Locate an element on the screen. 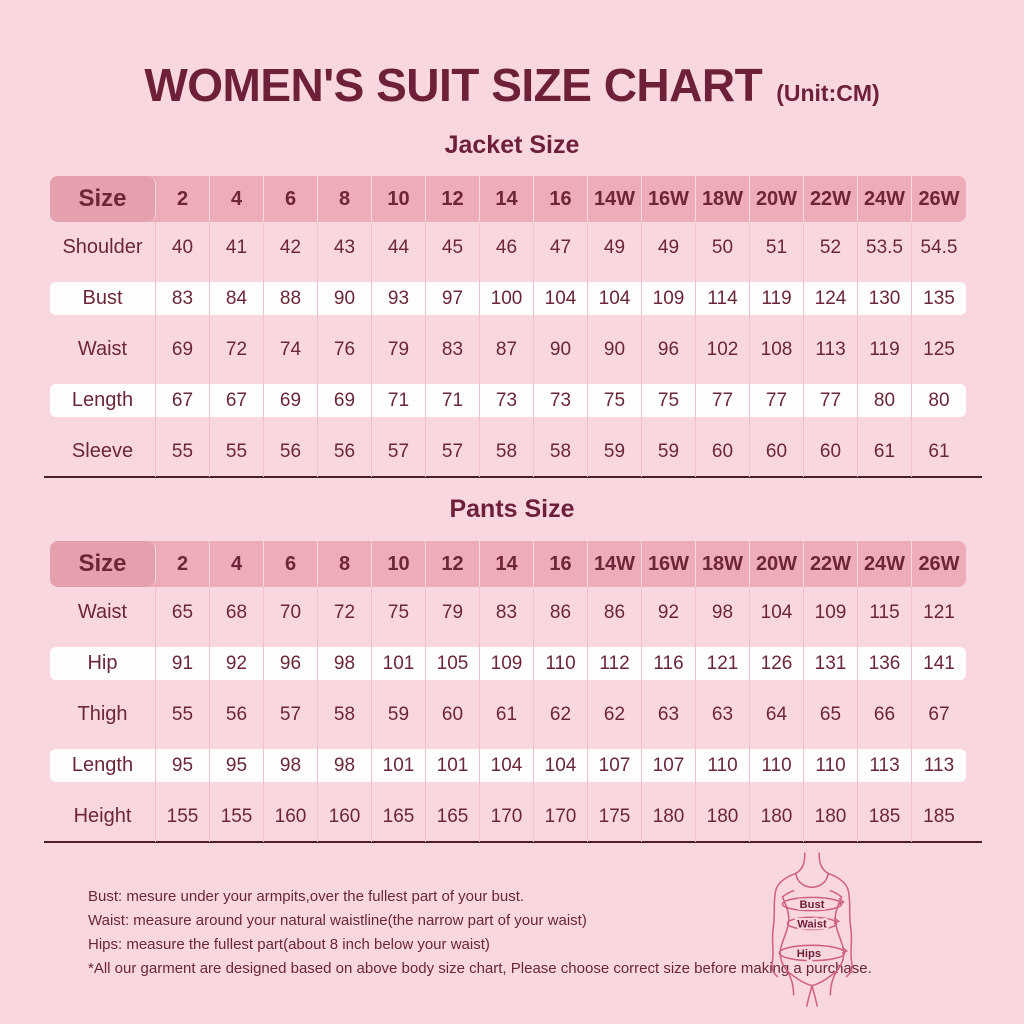 The image size is (1024, 1024). value-cell: 160 is located at coordinates (291, 816).